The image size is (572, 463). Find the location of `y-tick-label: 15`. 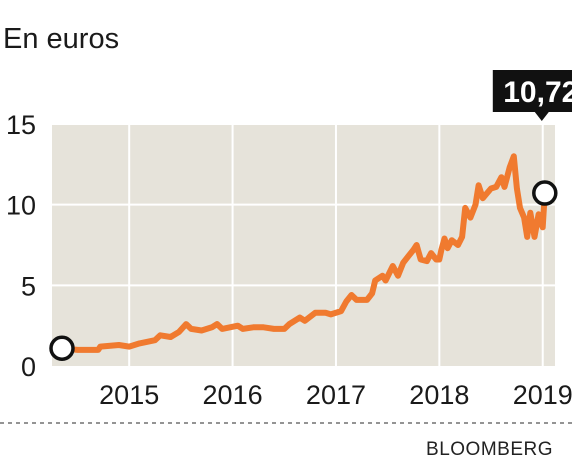

y-tick-label: 15 is located at coordinates (21, 125).